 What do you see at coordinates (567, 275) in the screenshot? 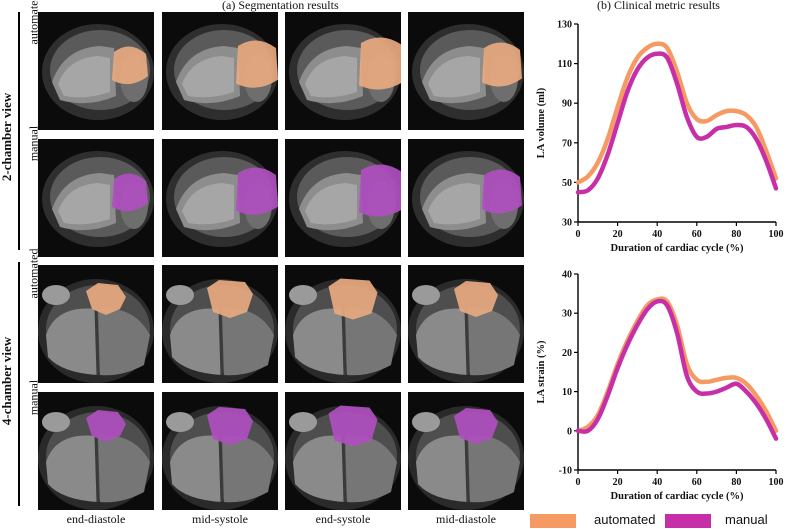
I see `y-tick-label: 40` at bounding box center [567, 275].